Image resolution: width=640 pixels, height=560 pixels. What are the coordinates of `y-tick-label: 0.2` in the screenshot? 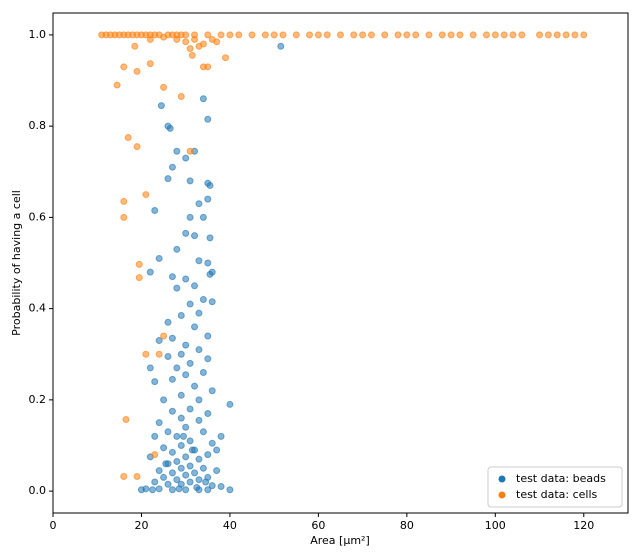 It's located at (38, 399).